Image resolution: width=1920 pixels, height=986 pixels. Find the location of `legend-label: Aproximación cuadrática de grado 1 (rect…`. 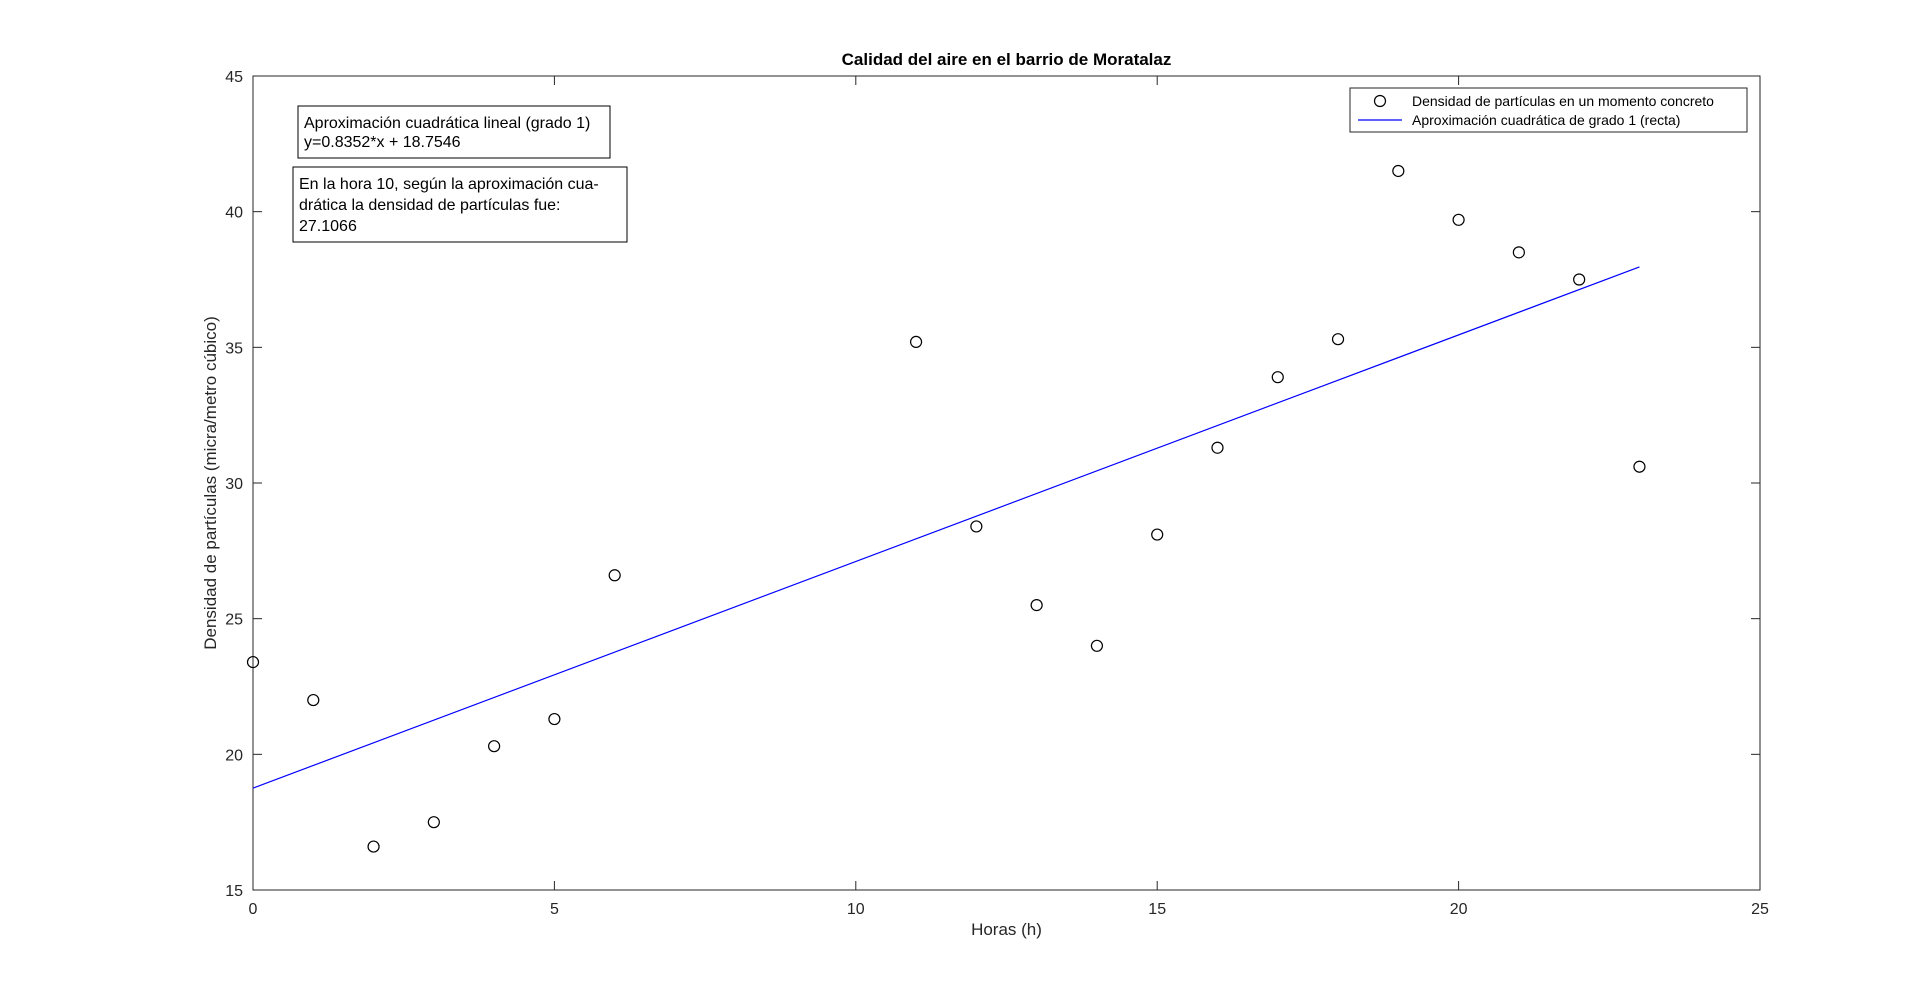

legend-label: Aproximación cuadrática de grado 1 (rect… is located at coordinates (1546, 120).